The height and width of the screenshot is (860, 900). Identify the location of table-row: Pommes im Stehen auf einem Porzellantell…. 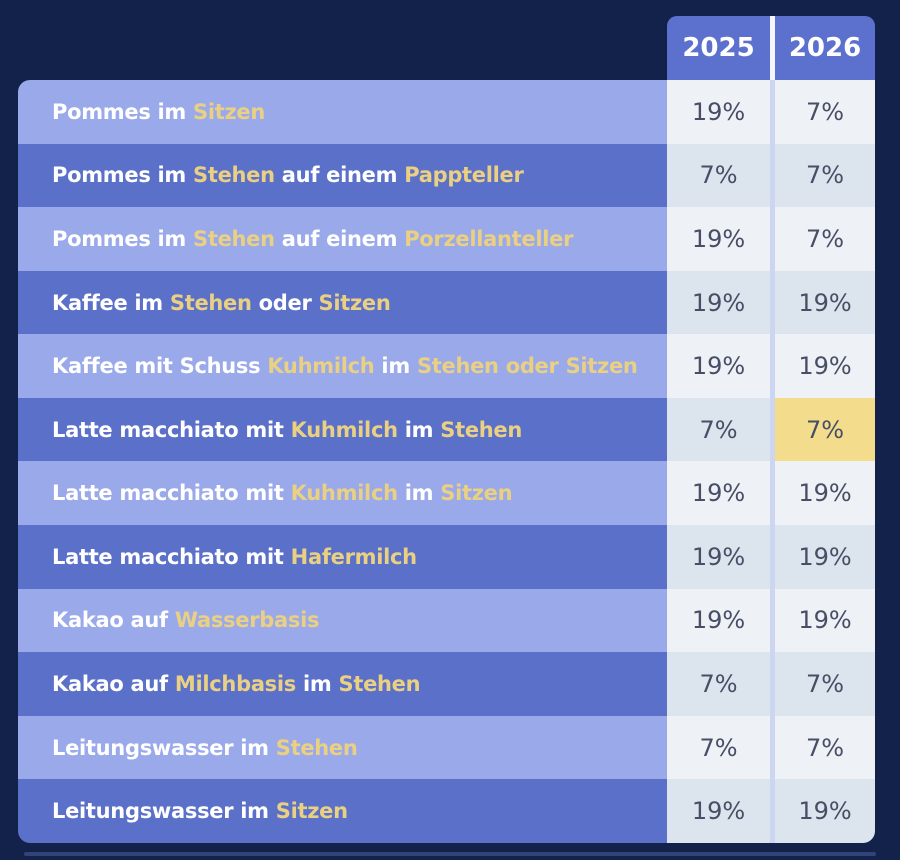
(446, 239).